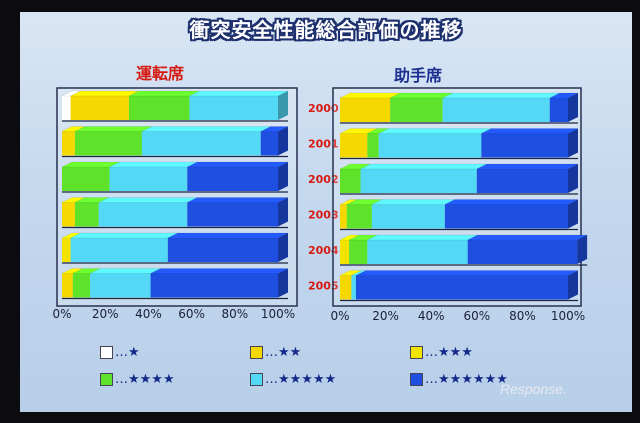 This screenshot has height=423, width=640. I want to click on year-label: 2005, so click(323, 286).